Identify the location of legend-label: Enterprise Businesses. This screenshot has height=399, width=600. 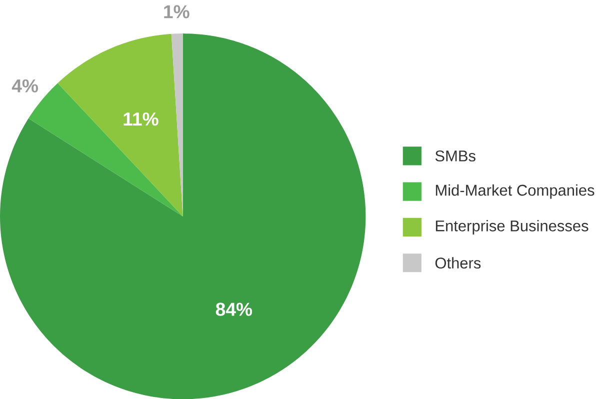
(512, 227).